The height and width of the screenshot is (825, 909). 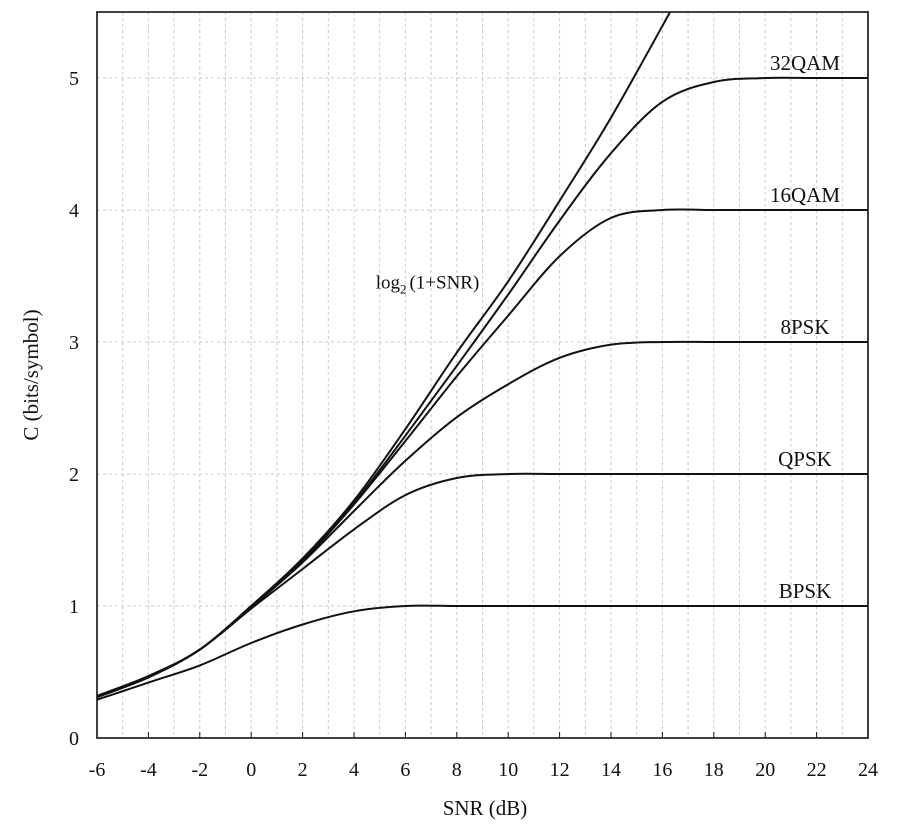 I want to click on series-label-bpsk: BPSK, so click(x=805, y=591).